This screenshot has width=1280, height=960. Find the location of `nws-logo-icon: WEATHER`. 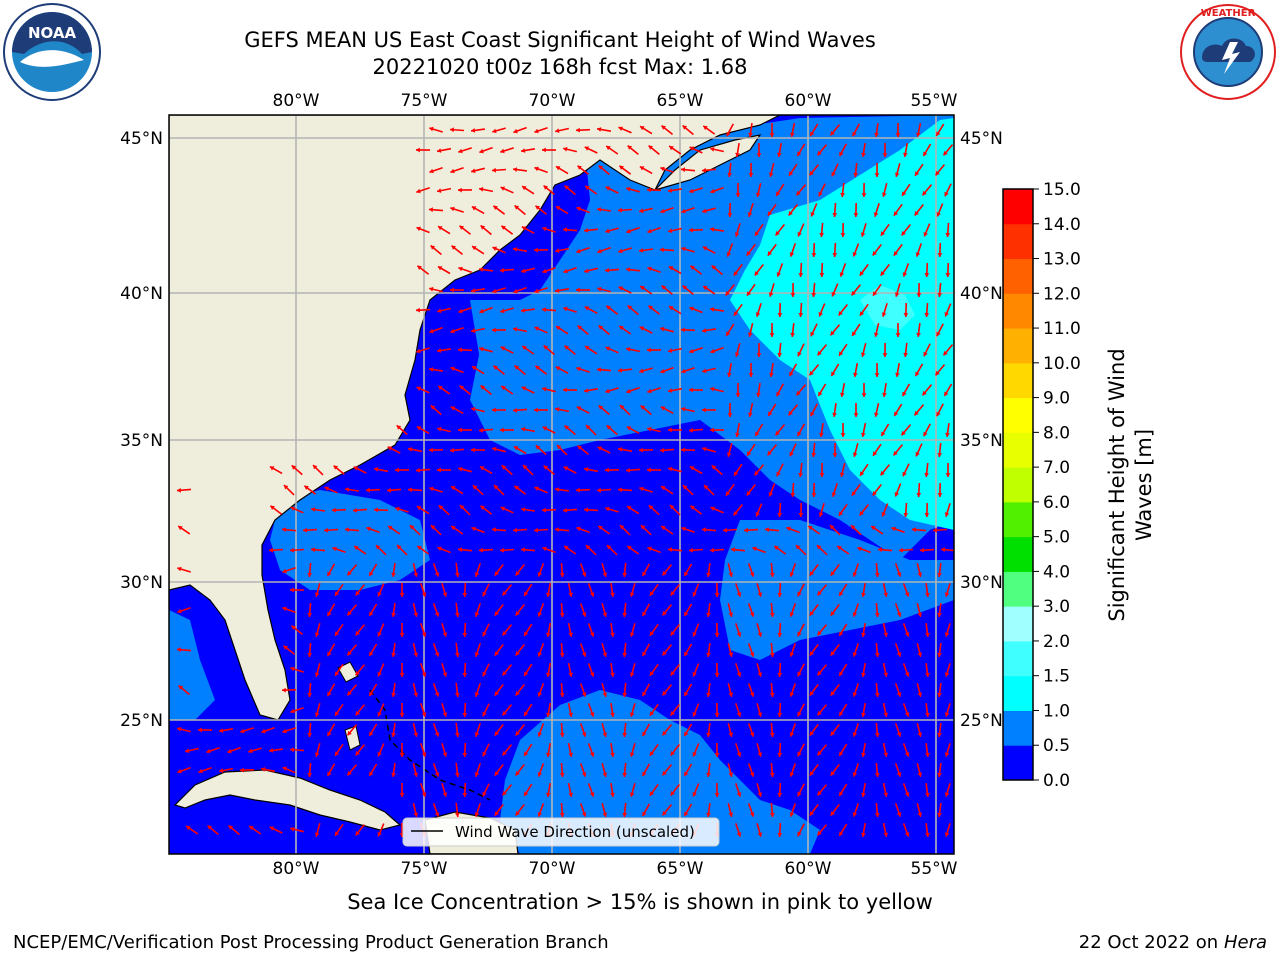

nws-logo-icon: WEATHER is located at coordinates (1228, 52).